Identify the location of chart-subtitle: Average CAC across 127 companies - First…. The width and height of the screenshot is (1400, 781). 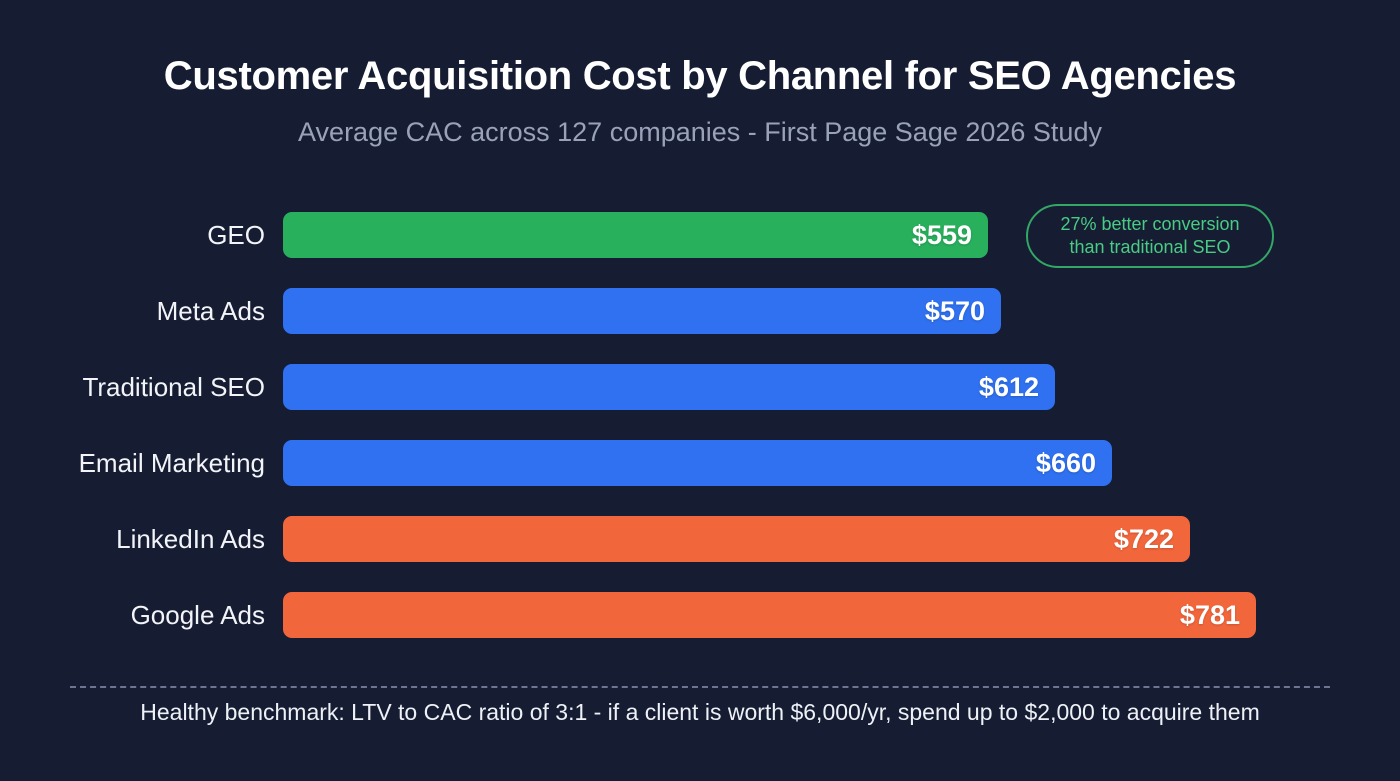
(700, 132).